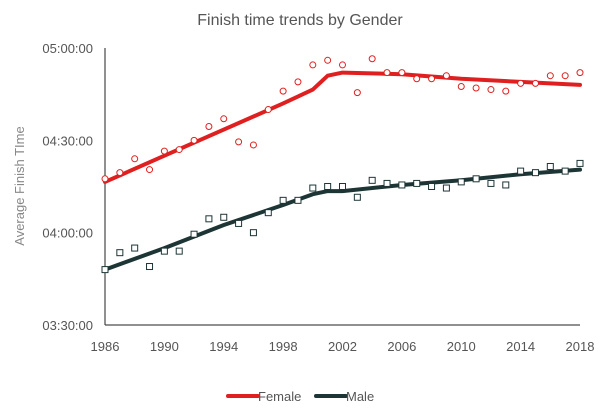  I want to click on x-tick-label: 2002, so click(342, 346).